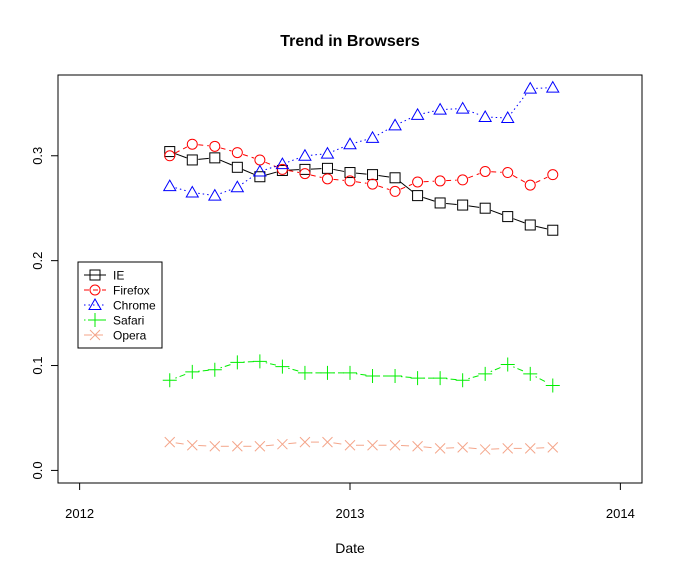 The height and width of the screenshot is (582, 700). I want to click on series-safari, so click(361, 373).